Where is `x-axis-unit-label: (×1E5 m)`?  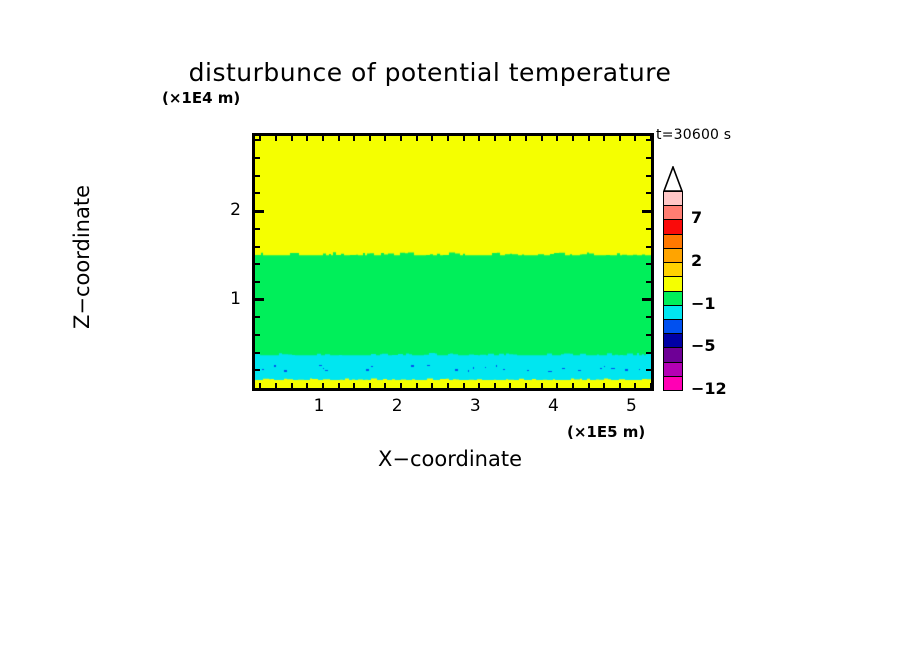 x-axis-unit-label: (×1E5 m) is located at coordinates (606, 432).